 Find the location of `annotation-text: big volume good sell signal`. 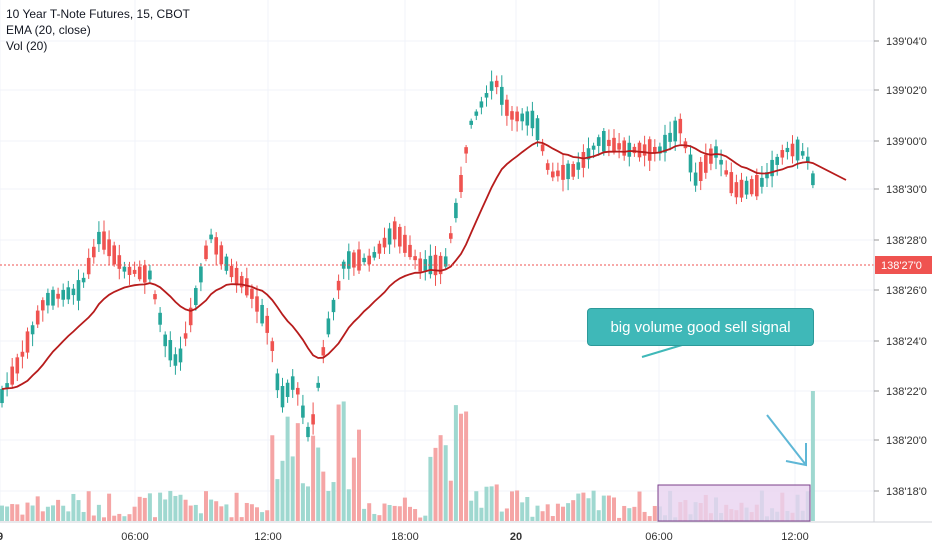

annotation-text: big volume good sell signal is located at coordinates (700, 327).